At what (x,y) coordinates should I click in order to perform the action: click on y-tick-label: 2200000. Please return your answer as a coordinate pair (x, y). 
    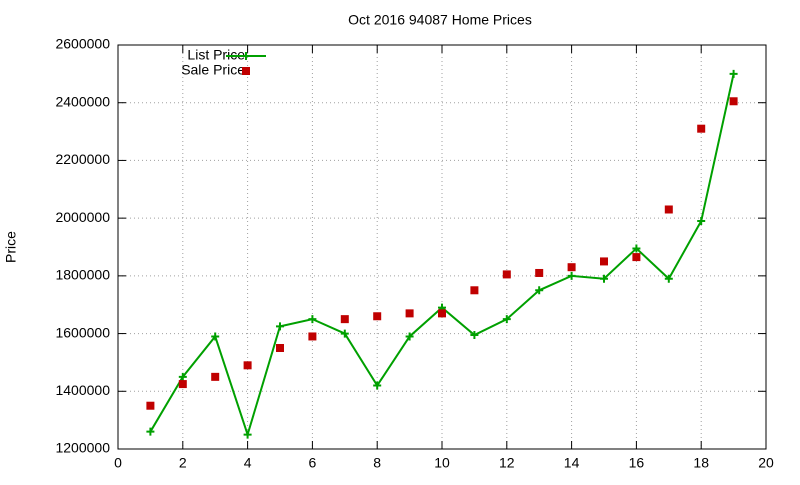
    Looking at the image, I should click on (82, 159).